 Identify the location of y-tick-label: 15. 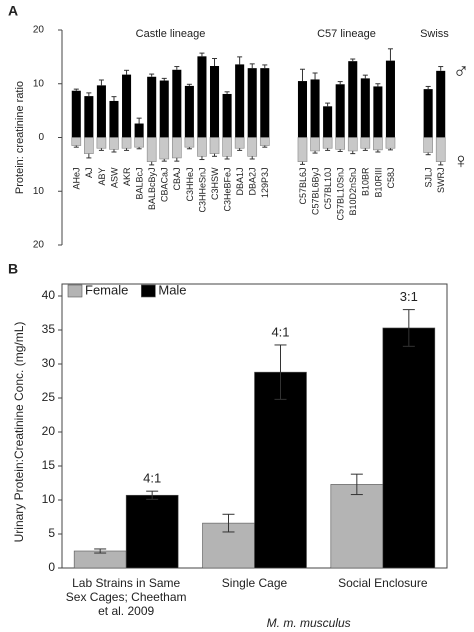
(49, 465).